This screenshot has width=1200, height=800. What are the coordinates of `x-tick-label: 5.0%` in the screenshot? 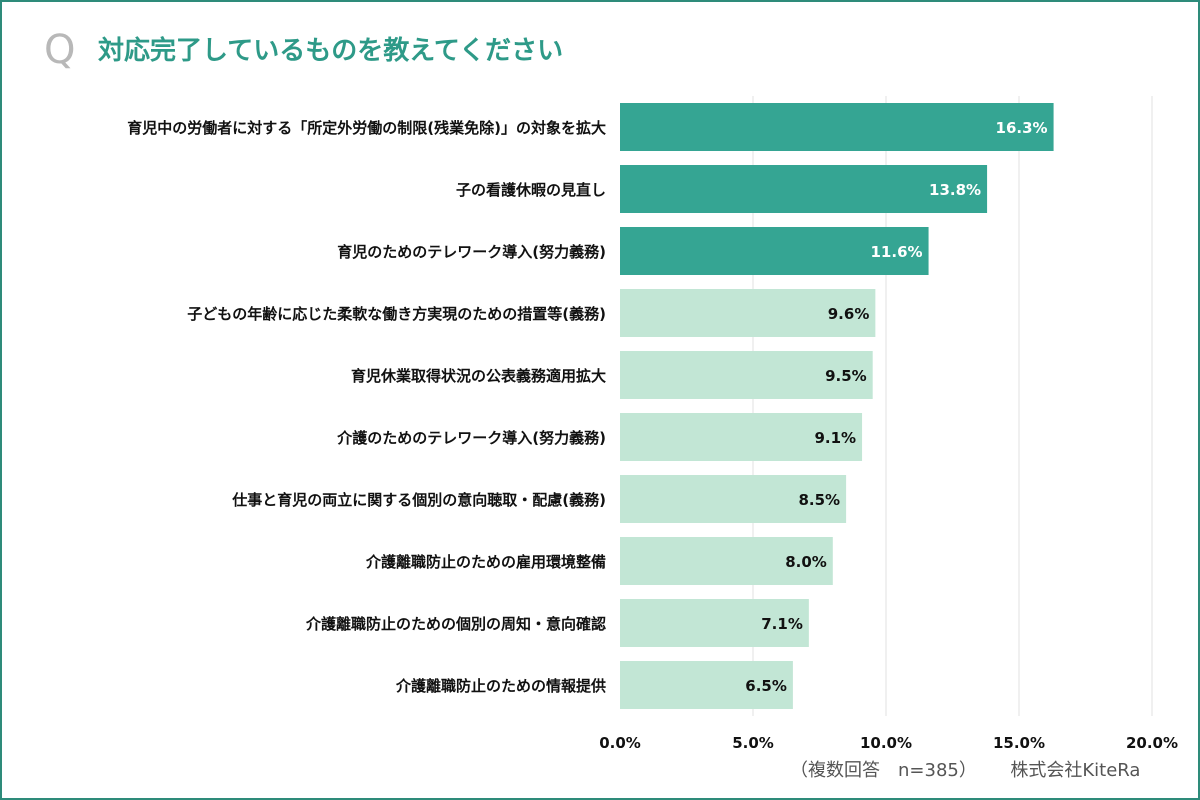 It's located at (753, 743).